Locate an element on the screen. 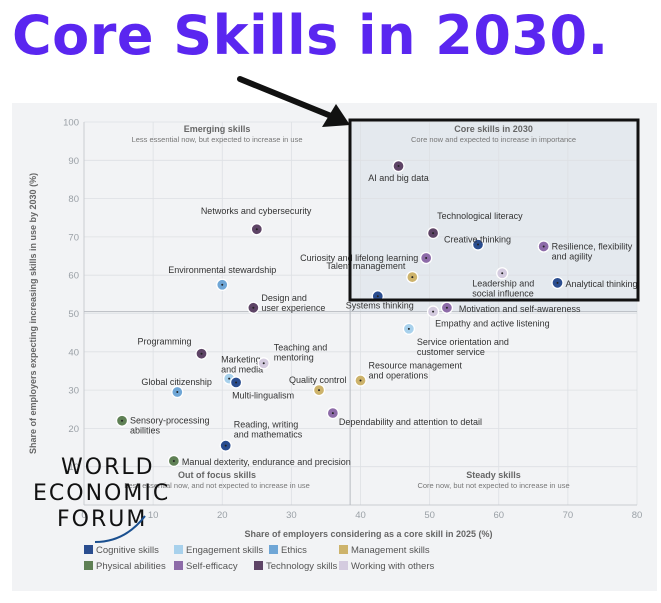  data-label: Networks and cybersecurity is located at coordinates (256, 211).